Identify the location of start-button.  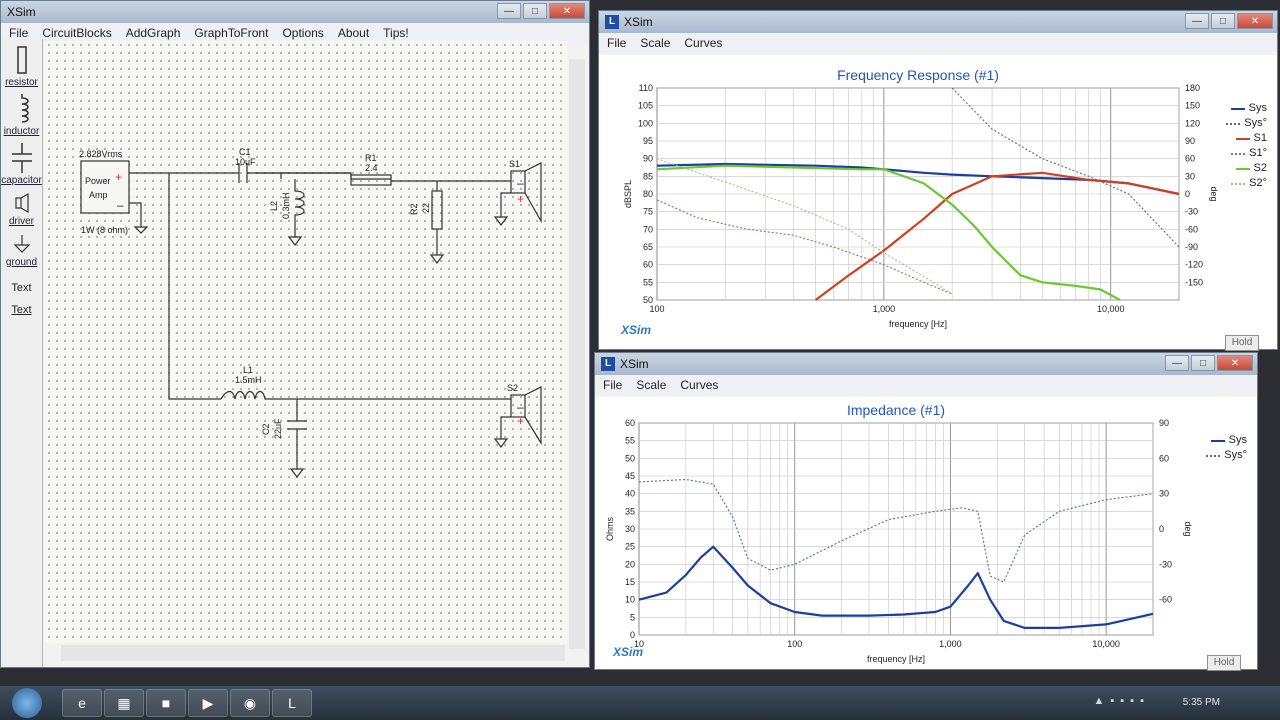
(27, 703).